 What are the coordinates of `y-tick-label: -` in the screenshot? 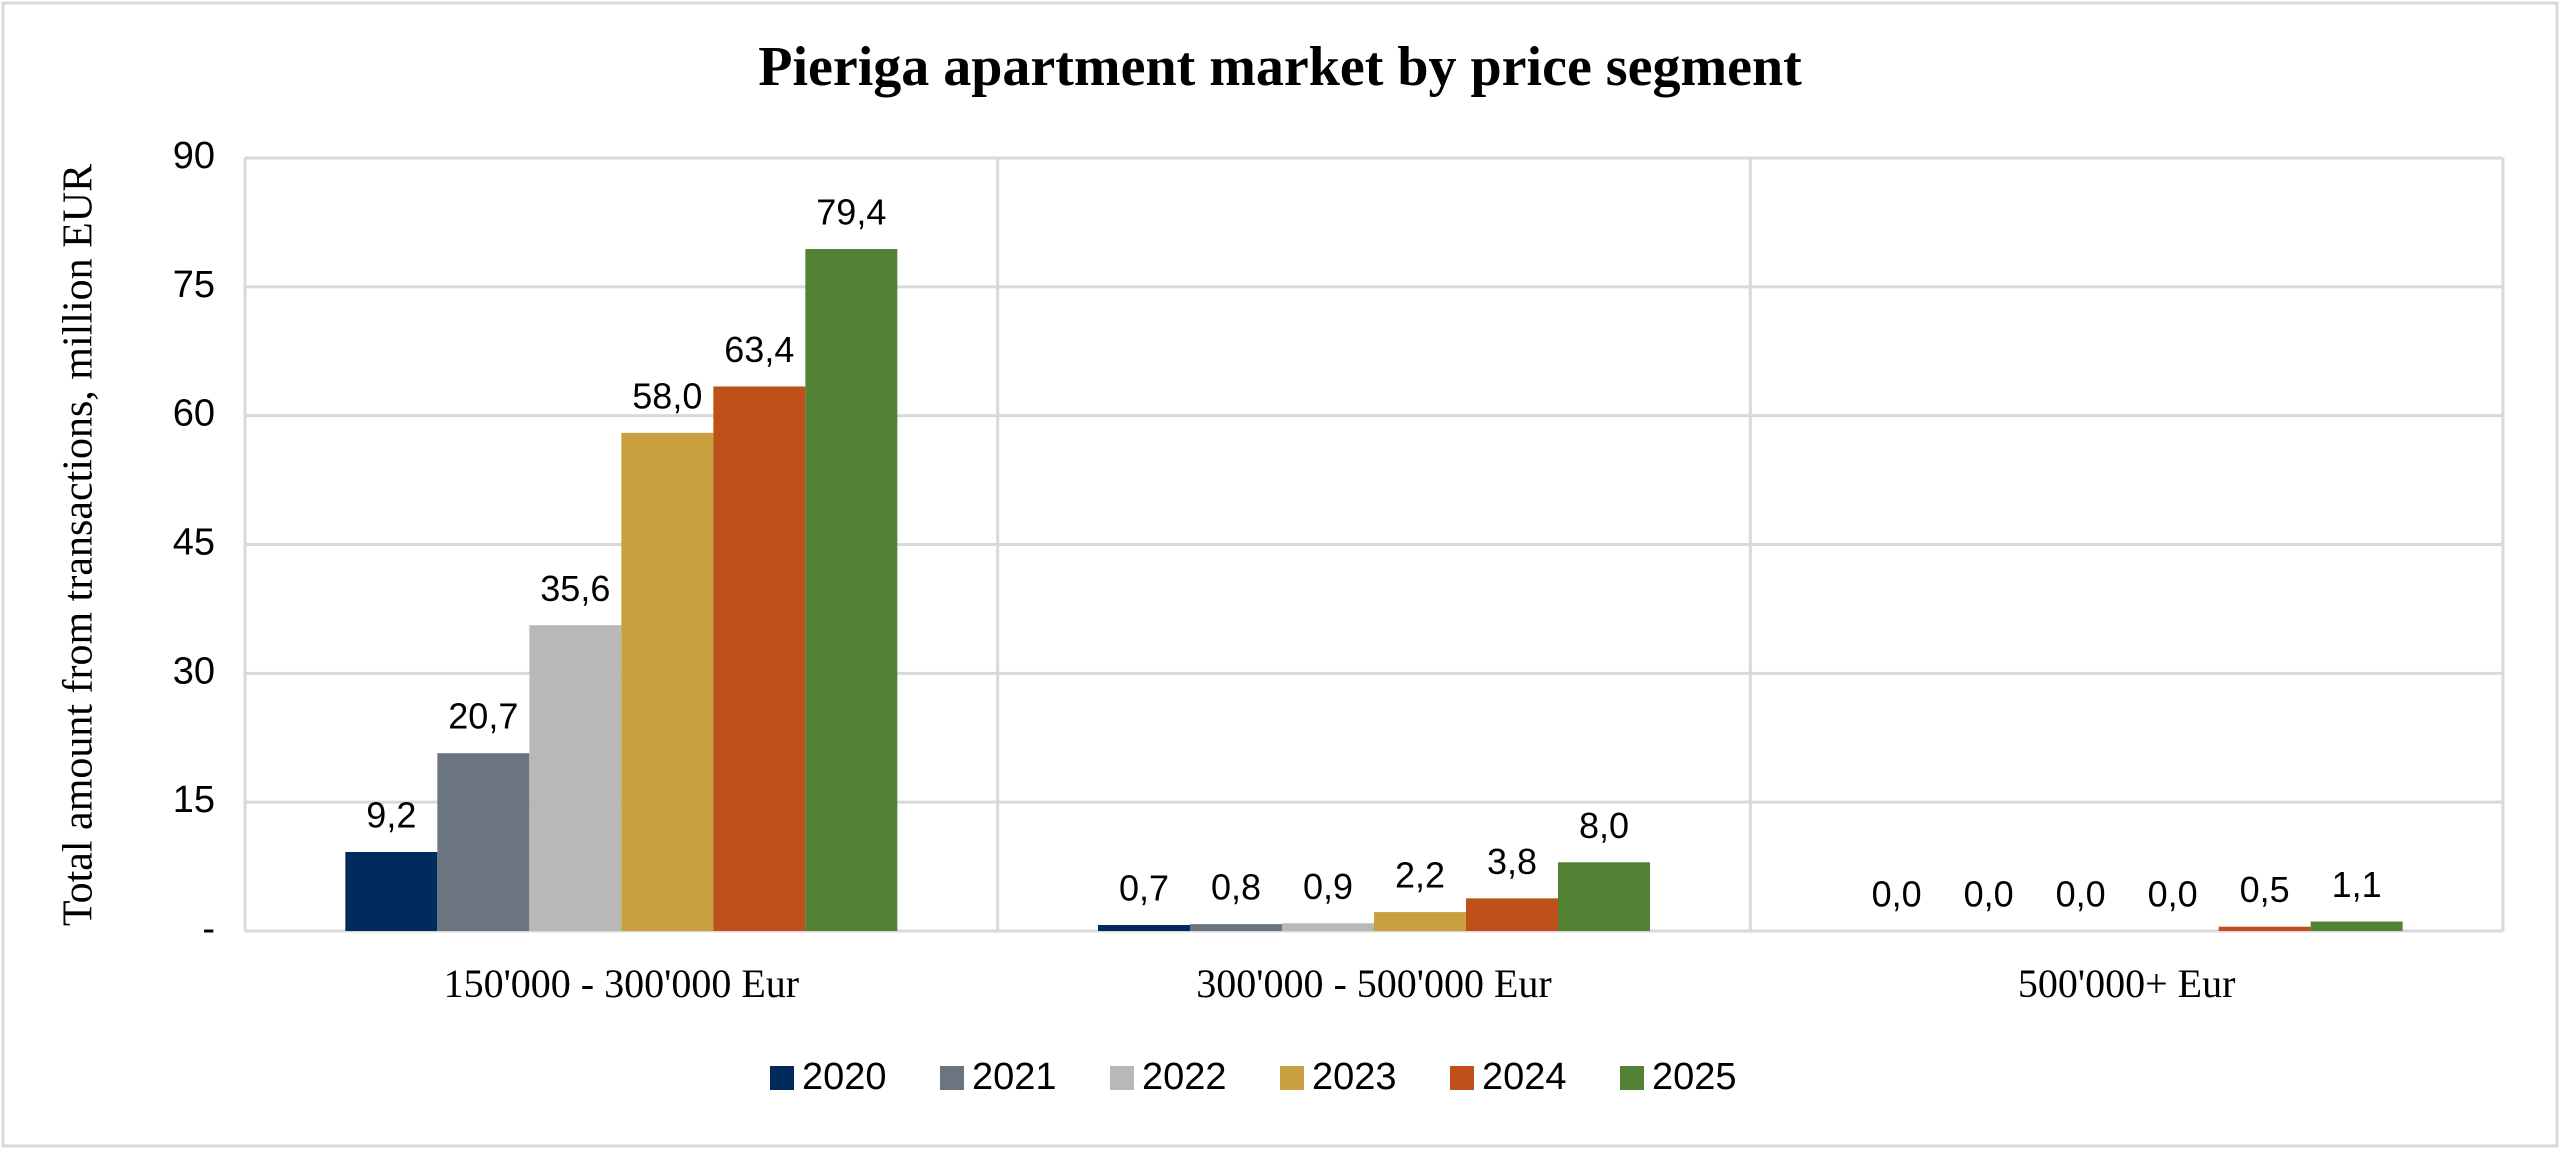 It's located at (208, 929).